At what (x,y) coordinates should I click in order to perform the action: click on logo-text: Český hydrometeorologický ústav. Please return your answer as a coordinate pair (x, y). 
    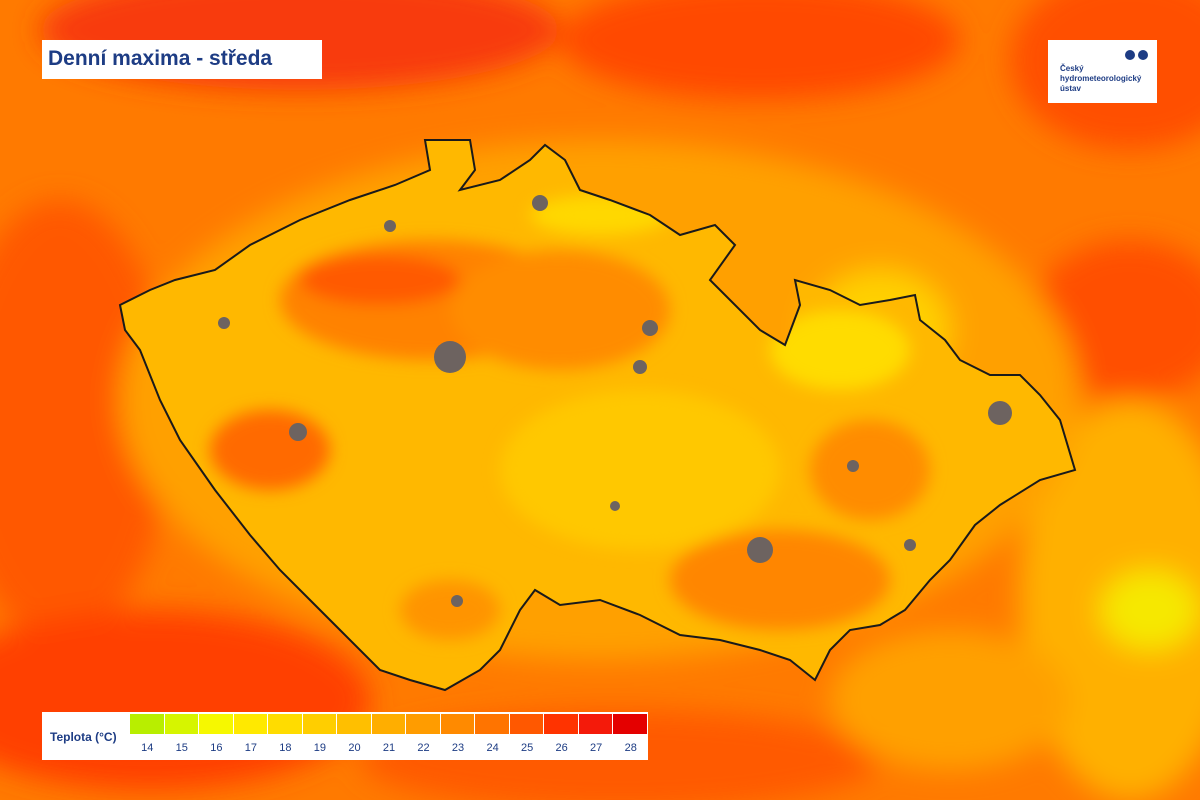
    Looking at the image, I should click on (1100, 79).